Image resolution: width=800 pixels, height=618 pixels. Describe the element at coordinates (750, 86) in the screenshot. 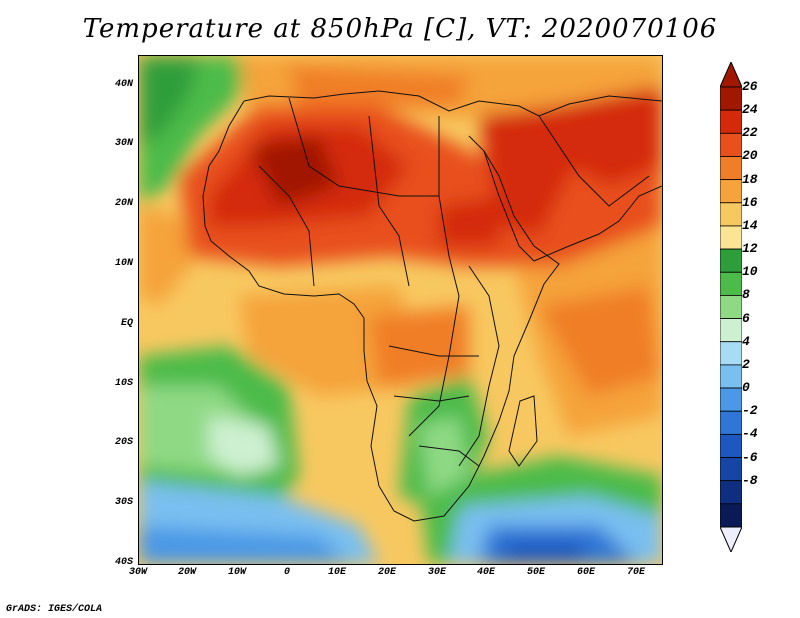

I see `colorbar-tick-label: 26` at that location.